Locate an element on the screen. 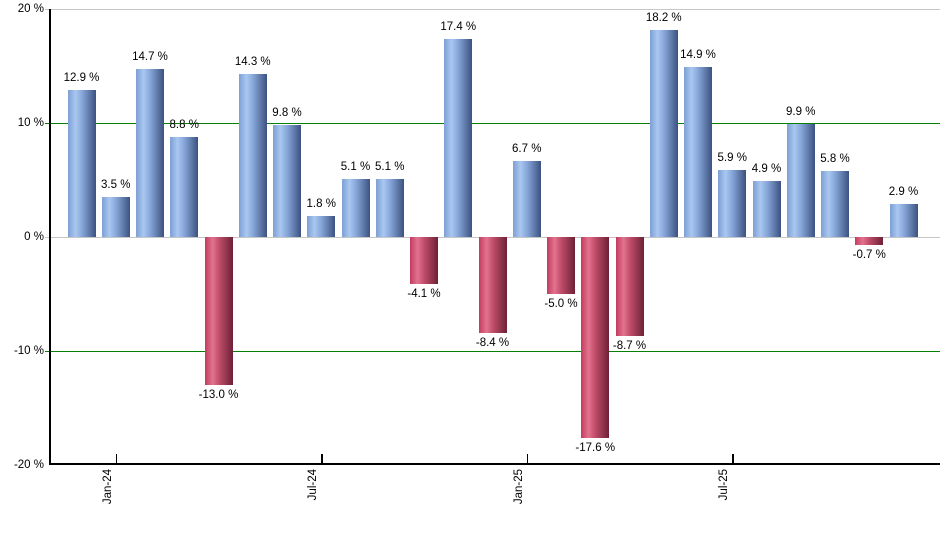 This screenshot has width=940, height=550. bar-value-label: -13.0 % is located at coordinates (218, 395).